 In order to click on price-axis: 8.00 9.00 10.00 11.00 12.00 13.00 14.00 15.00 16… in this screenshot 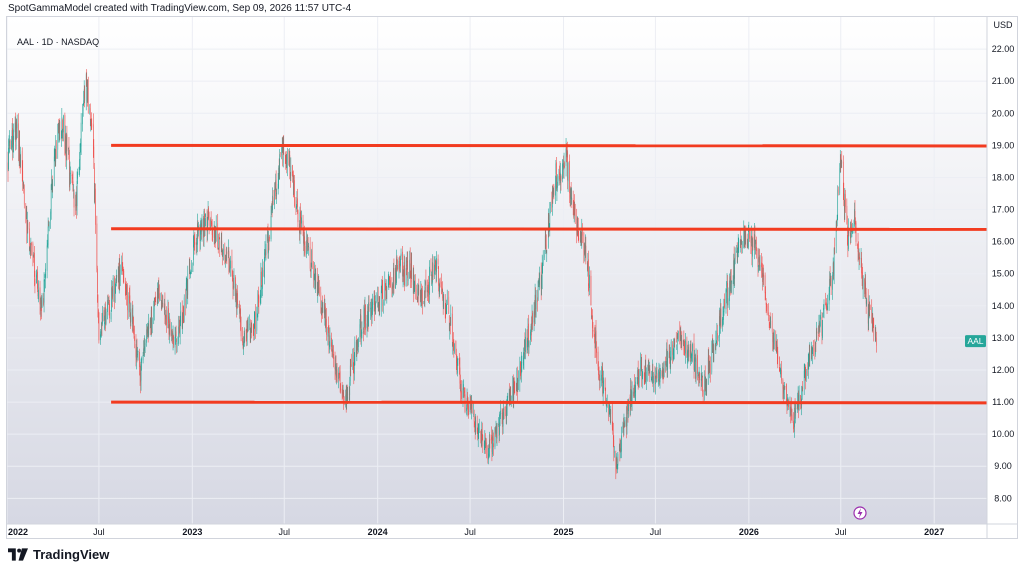, I will do `click(1003, 261)`.